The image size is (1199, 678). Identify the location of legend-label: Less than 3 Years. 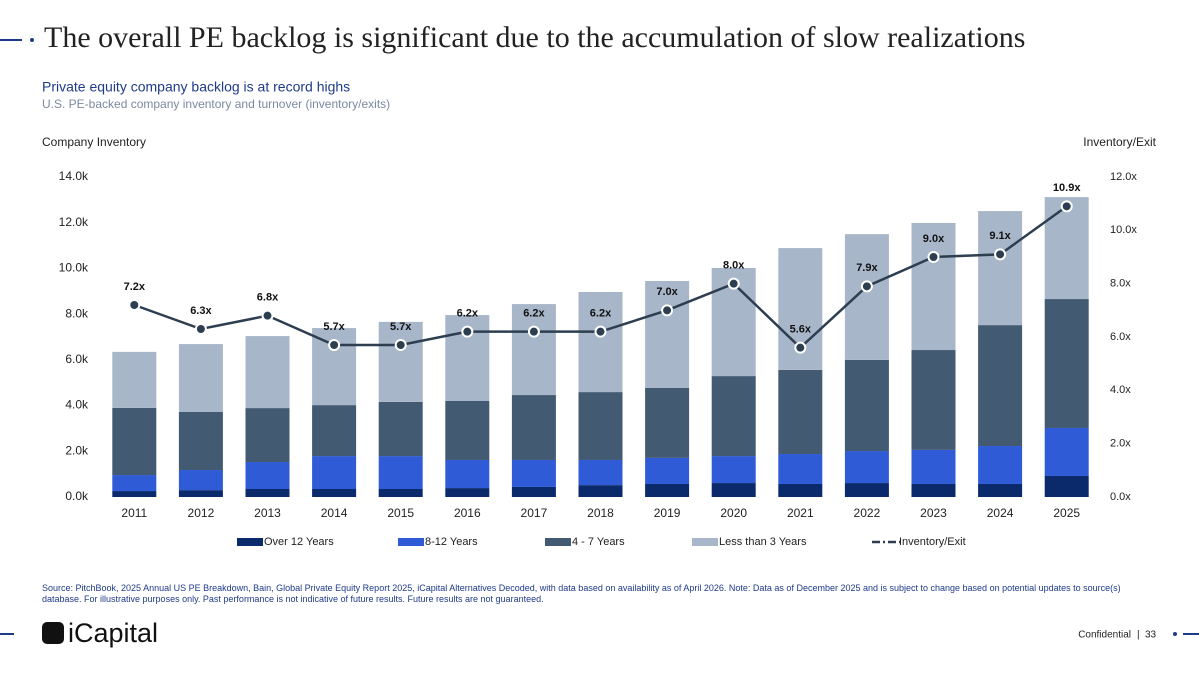
(763, 542).